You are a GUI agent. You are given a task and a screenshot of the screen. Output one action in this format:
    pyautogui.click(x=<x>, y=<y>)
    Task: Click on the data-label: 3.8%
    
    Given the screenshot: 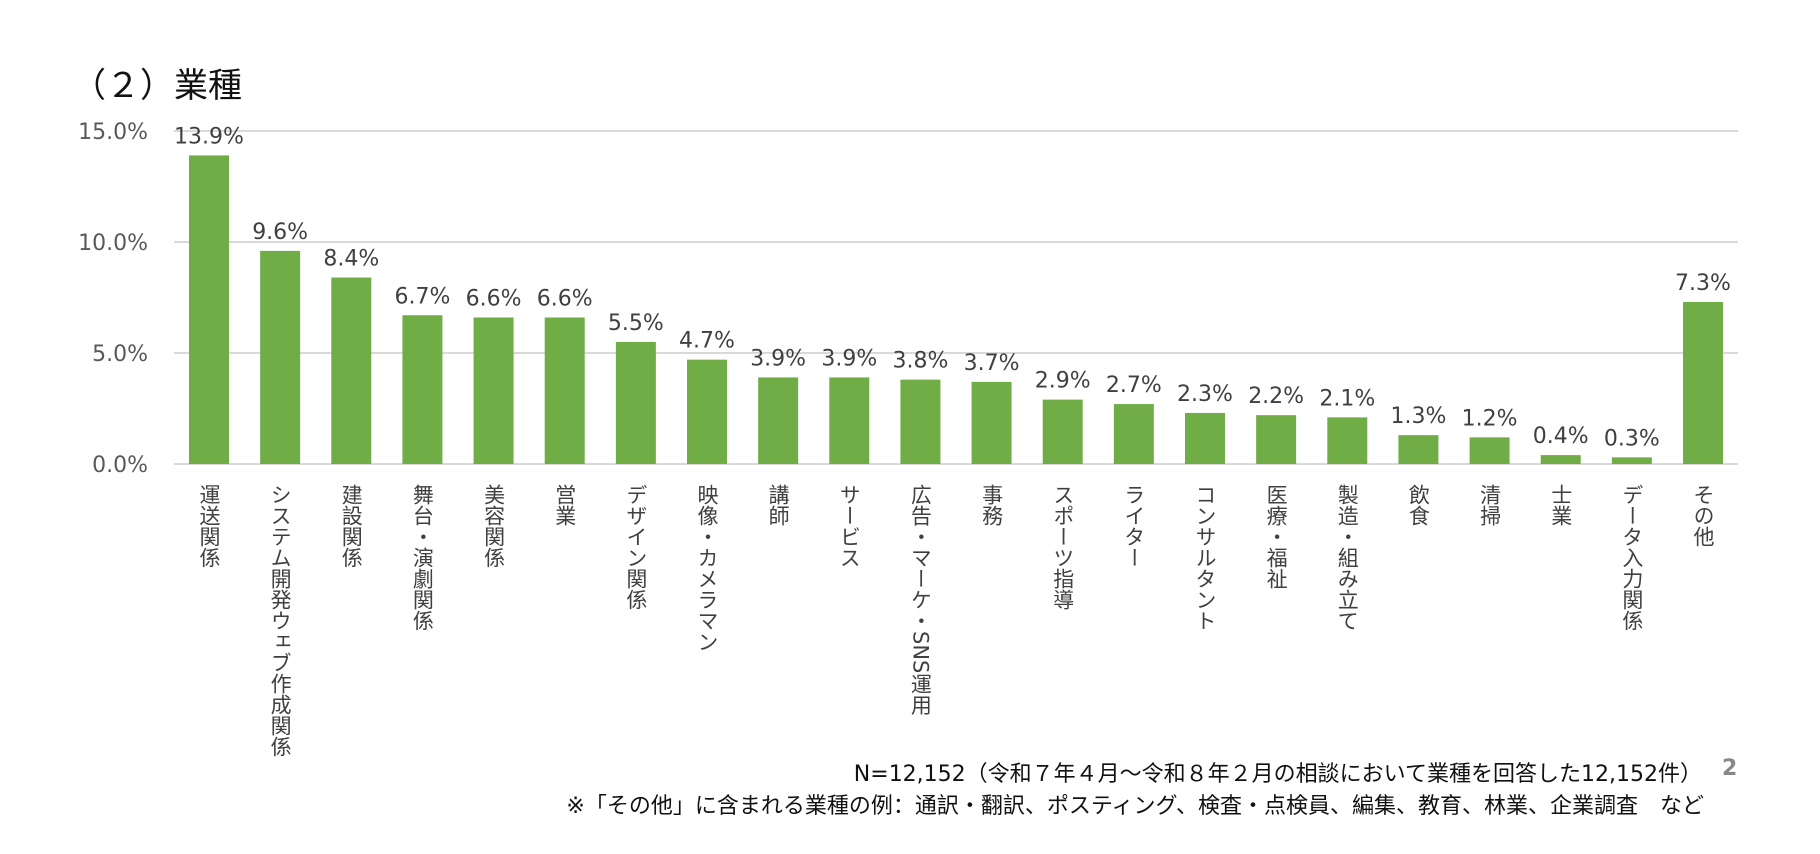 What is the action you would take?
    pyautogui.click(x=920, y=361)
    